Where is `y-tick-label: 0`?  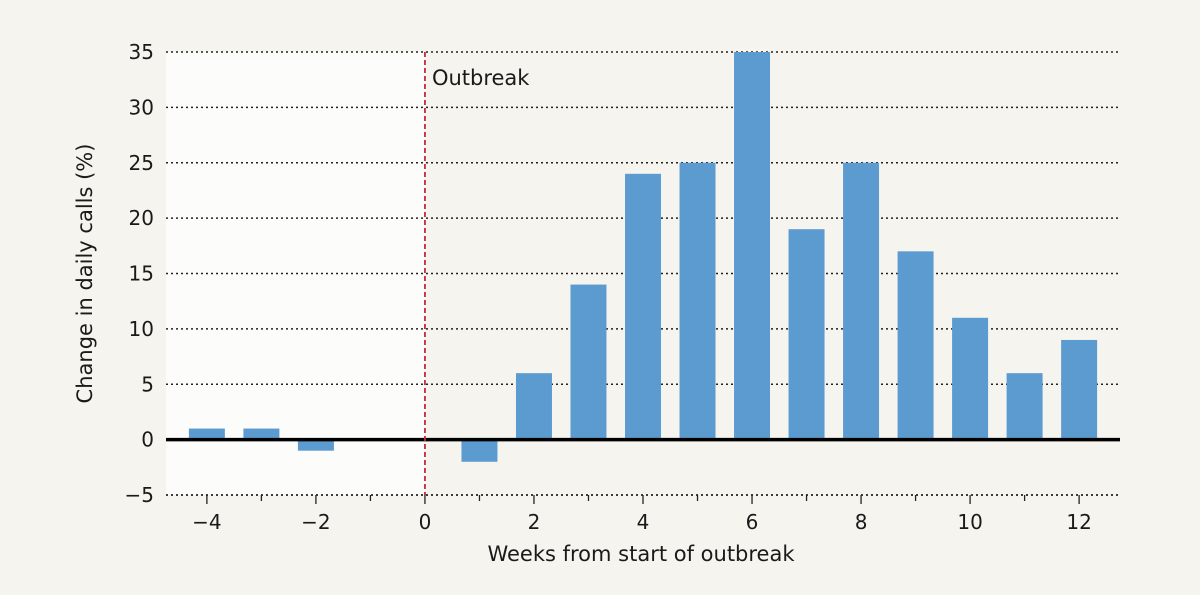 y-tick-label: 0 is located at coordinates (147, 440).